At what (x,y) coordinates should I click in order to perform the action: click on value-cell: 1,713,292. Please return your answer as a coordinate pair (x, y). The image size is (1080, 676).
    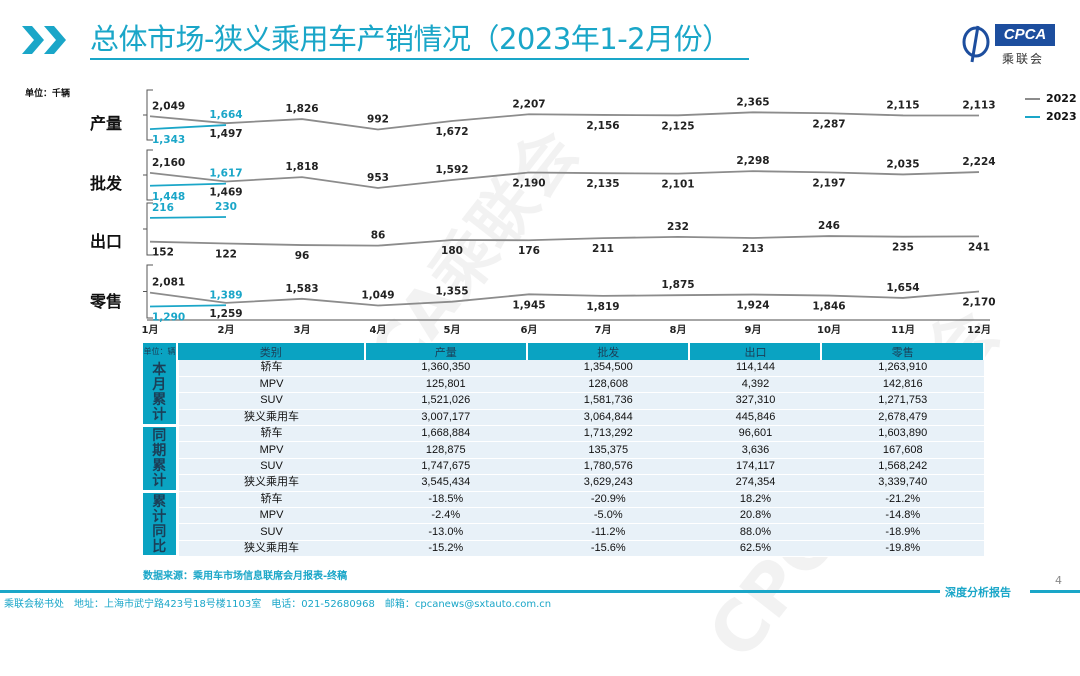
    Looking at the image, I should click on (608, 434).